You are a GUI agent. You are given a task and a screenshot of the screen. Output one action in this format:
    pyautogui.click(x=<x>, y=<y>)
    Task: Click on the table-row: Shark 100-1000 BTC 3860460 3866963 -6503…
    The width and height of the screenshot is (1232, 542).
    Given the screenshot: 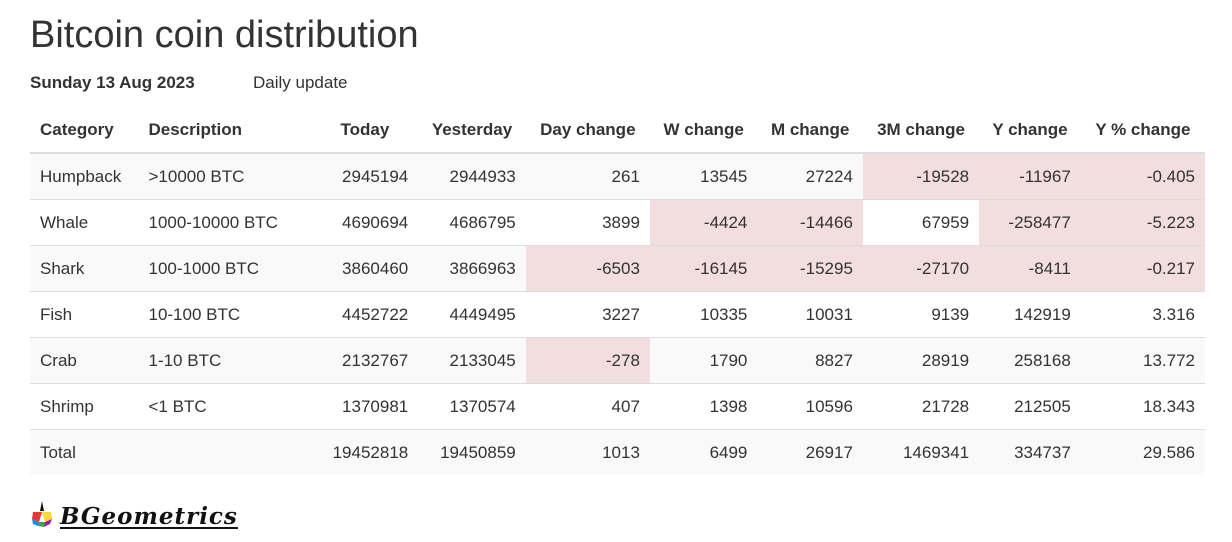 What is the action you would take?
    pyautogui.click(x=617, y=268)
    